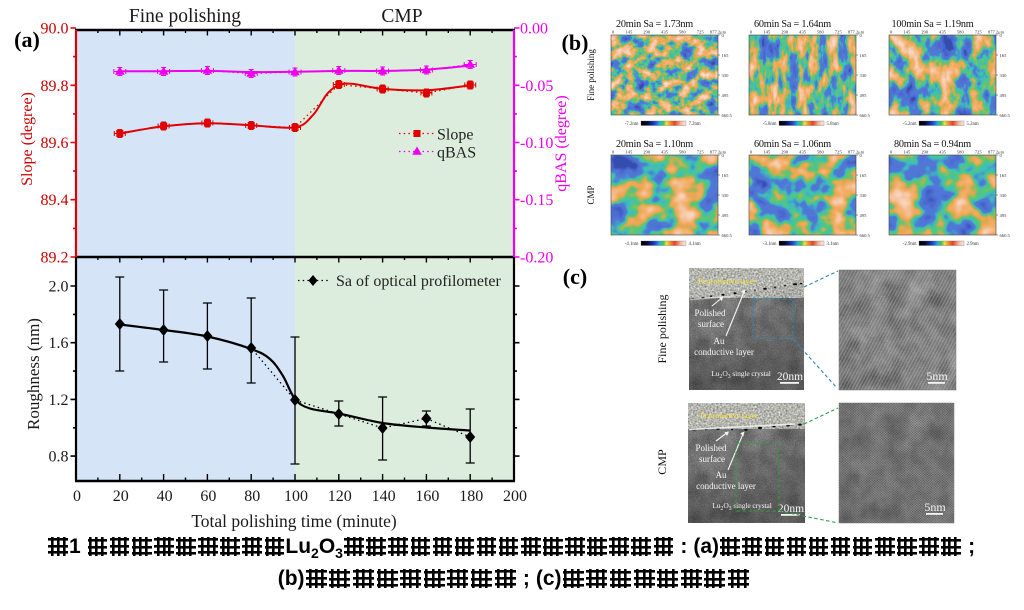  Describe the element at coordinates (427, 496) in the screenshot. I see `svg-text: 160` at that location.